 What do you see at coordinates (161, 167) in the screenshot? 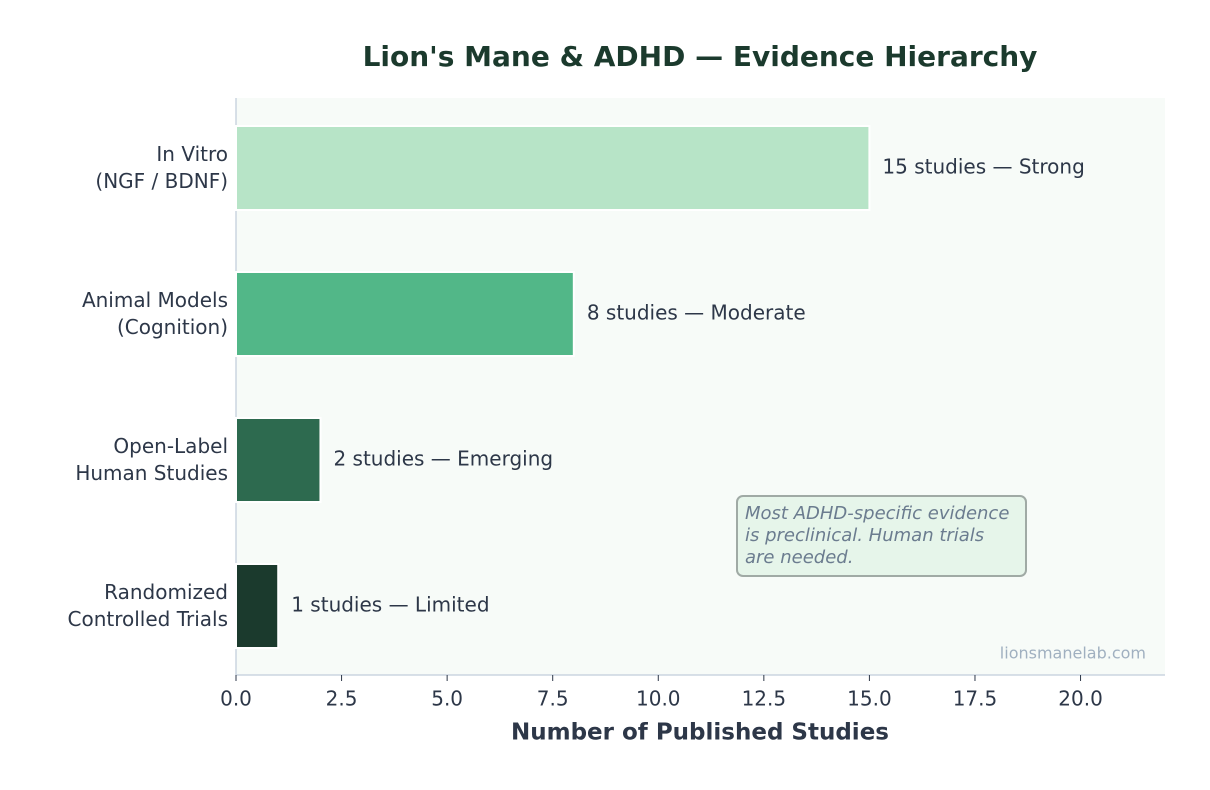
I see `y-tick-label: In Vitro (NGF / BDNF)` at bounding box center [161, 167].